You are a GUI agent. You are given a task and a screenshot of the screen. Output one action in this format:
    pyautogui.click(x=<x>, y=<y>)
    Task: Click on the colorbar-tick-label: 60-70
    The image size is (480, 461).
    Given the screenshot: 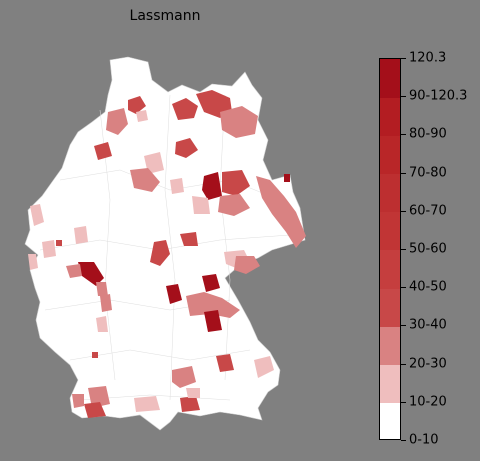 What is the action you would take?
    pyautogui.click(x=428, y=211)
    